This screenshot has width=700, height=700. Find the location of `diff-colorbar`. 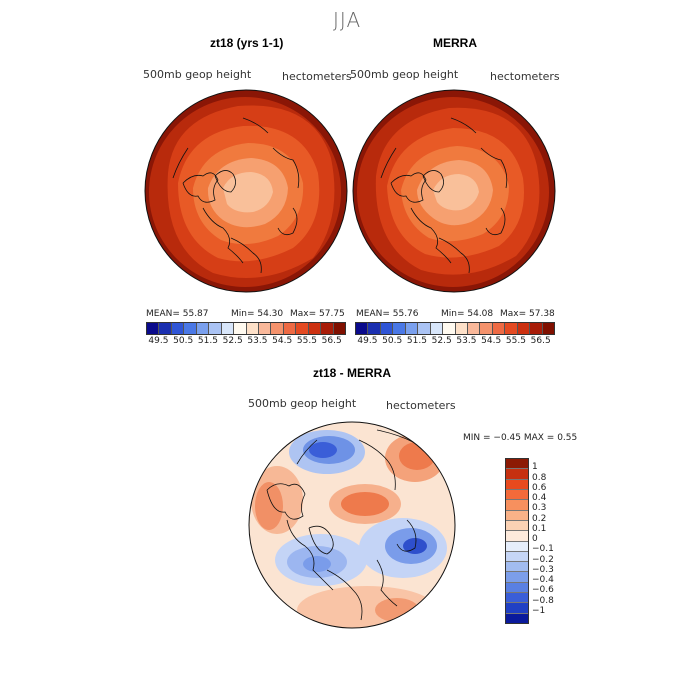

diff-colorbar is located at coordinates (517, 541).